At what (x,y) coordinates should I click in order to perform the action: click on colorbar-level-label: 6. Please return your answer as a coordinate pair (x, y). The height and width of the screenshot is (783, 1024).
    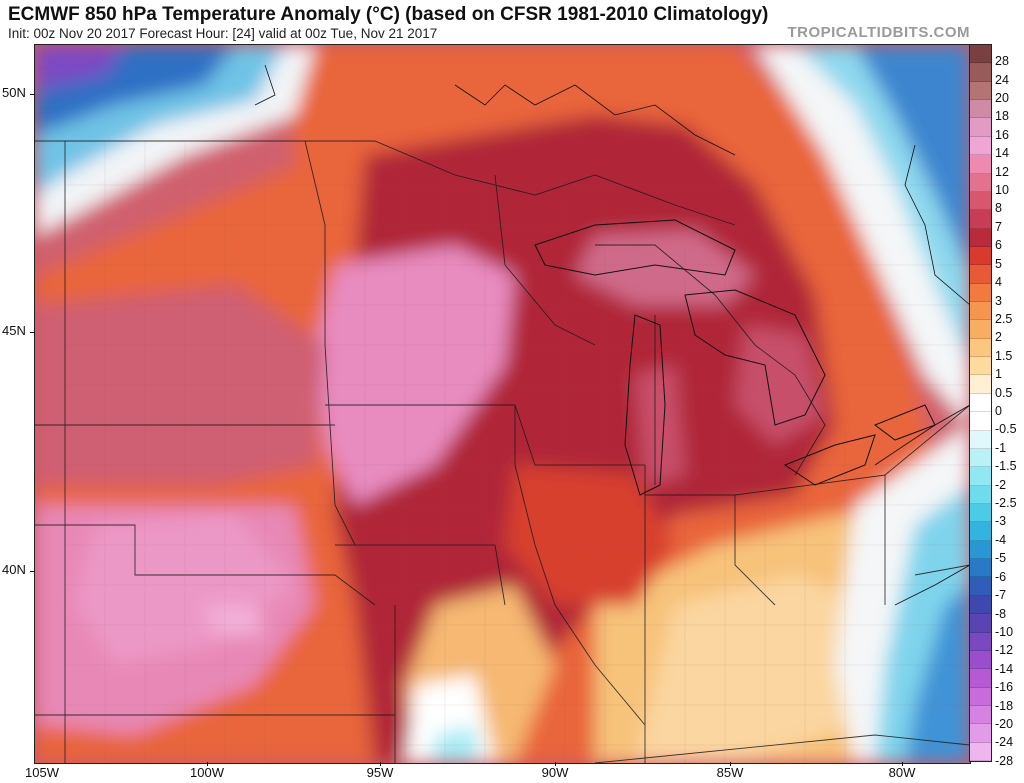
    Looking at the image, I should click on (998, 245).